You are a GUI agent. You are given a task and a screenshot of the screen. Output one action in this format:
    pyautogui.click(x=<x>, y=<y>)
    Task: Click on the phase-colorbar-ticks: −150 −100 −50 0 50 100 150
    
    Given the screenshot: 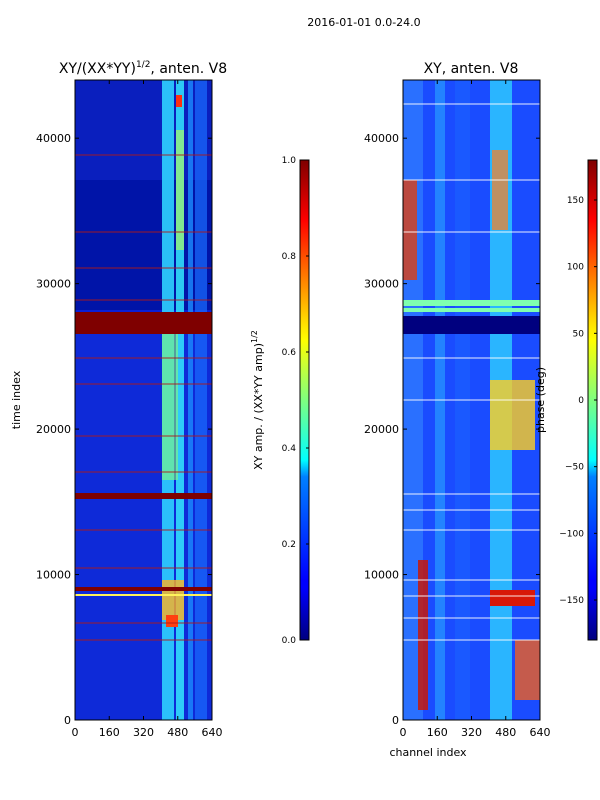 What is the action you would take?
    pyautogui.click(x=578, y=401)
    